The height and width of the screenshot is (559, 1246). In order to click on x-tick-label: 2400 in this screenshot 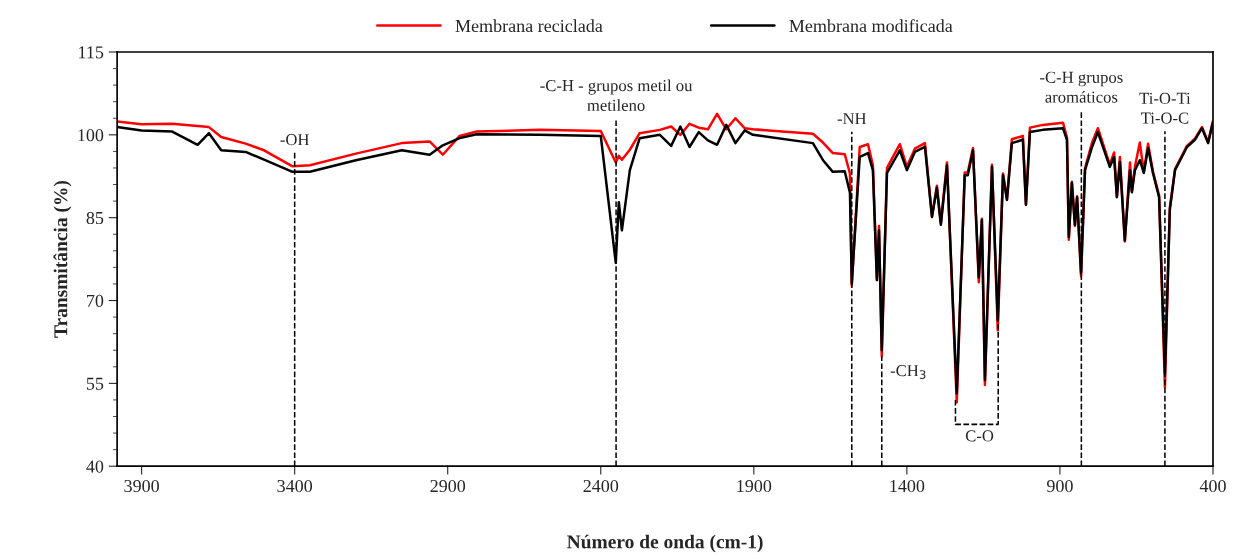, I will do `click(601, 486)`.